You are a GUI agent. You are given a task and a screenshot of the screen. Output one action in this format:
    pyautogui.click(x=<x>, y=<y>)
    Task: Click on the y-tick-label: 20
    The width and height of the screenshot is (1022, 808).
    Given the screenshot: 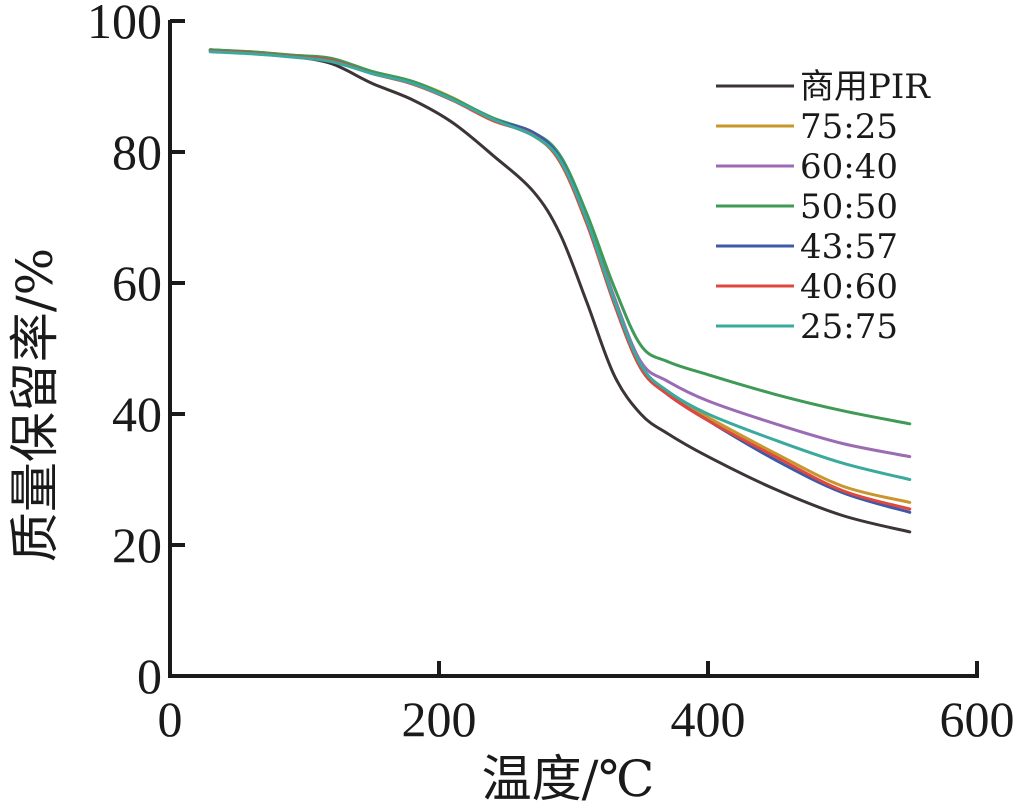 What is the action you would take?
    pyautogui.click(x=137, y=545)
    